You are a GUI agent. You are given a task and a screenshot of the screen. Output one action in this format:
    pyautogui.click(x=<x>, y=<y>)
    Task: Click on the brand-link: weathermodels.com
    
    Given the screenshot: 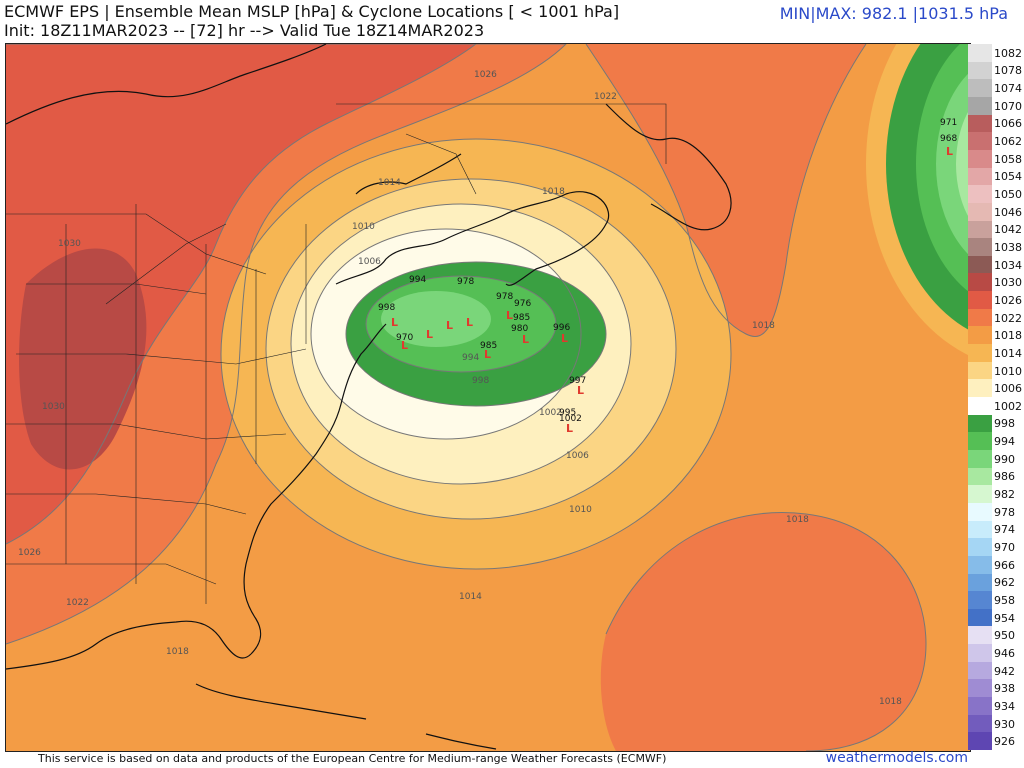 What is the action you would take?
    pyautogui.click(x=896, y=758)
    